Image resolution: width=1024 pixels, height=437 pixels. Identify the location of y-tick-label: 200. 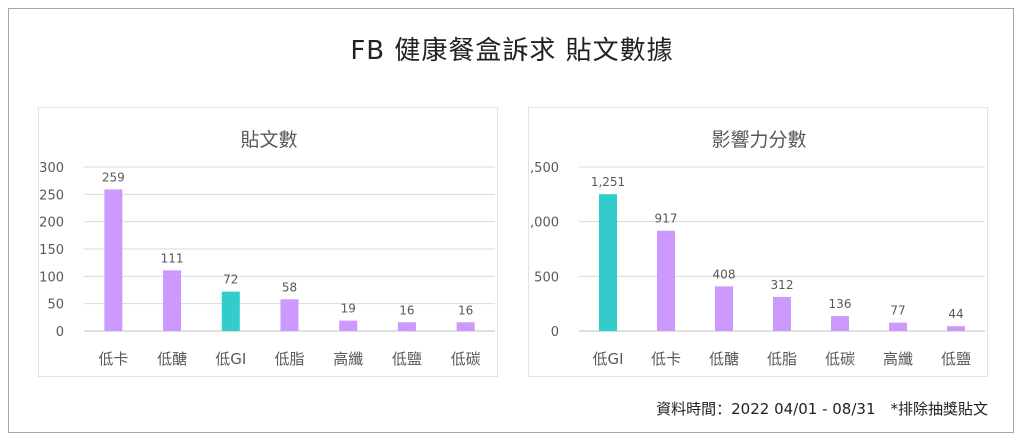
(51, 223).